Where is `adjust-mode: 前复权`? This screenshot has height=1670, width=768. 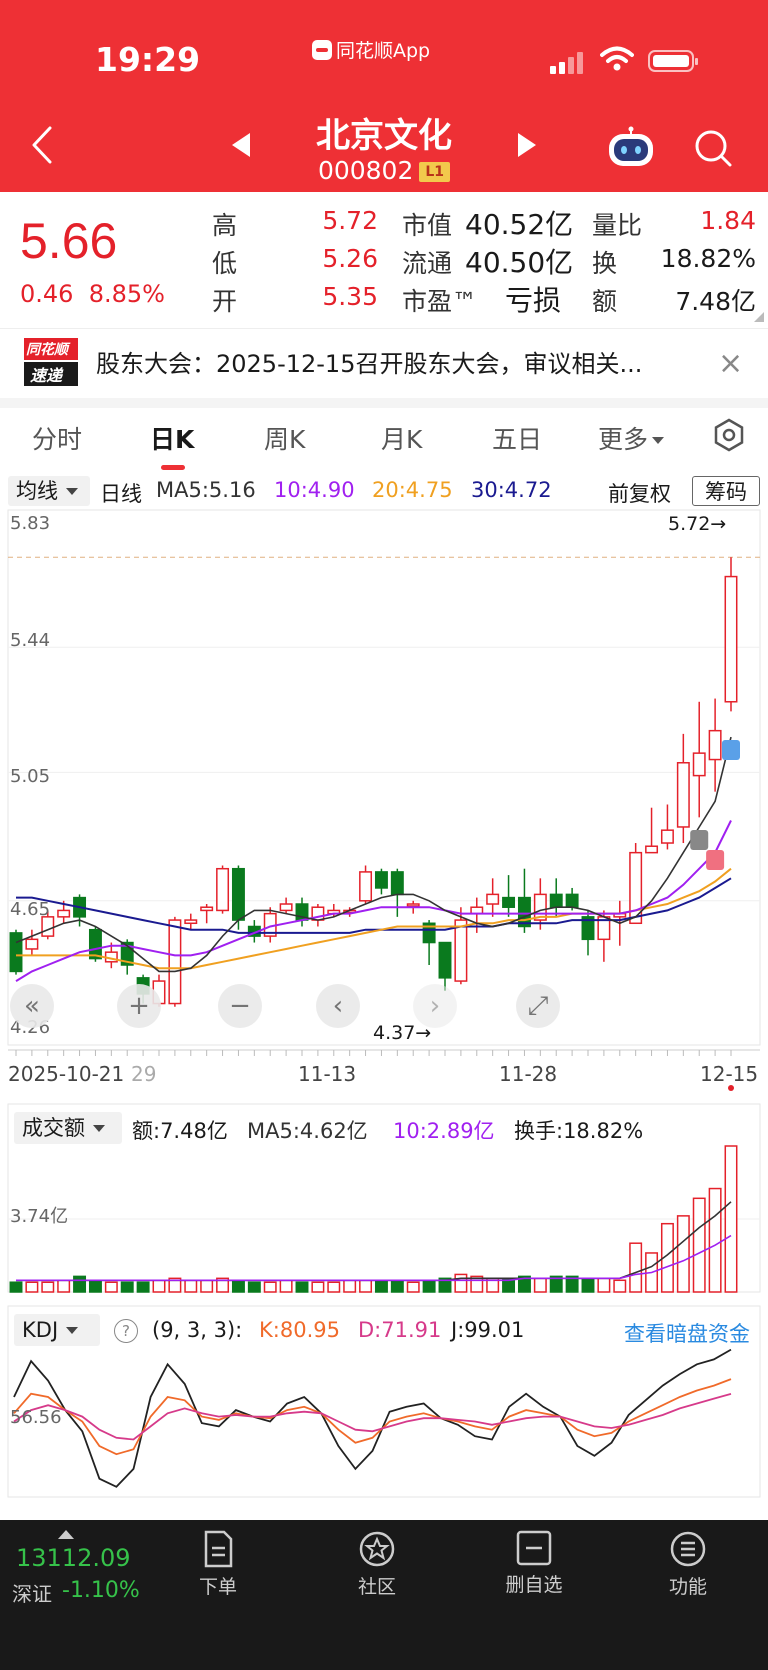 adjust-mode: 前复权 is located at coordinates (639, 494).